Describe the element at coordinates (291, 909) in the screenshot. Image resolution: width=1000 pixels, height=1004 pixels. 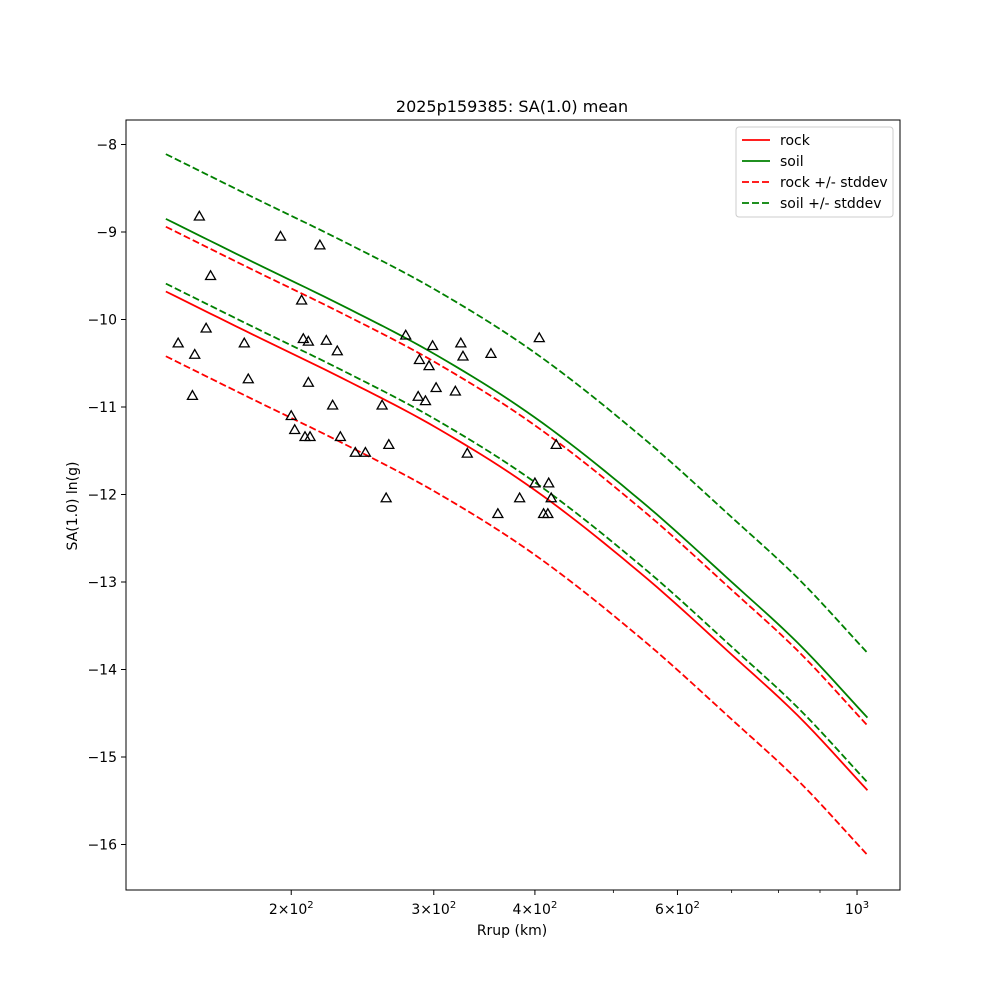
I see `x-tick-label: 2×102` at that location.